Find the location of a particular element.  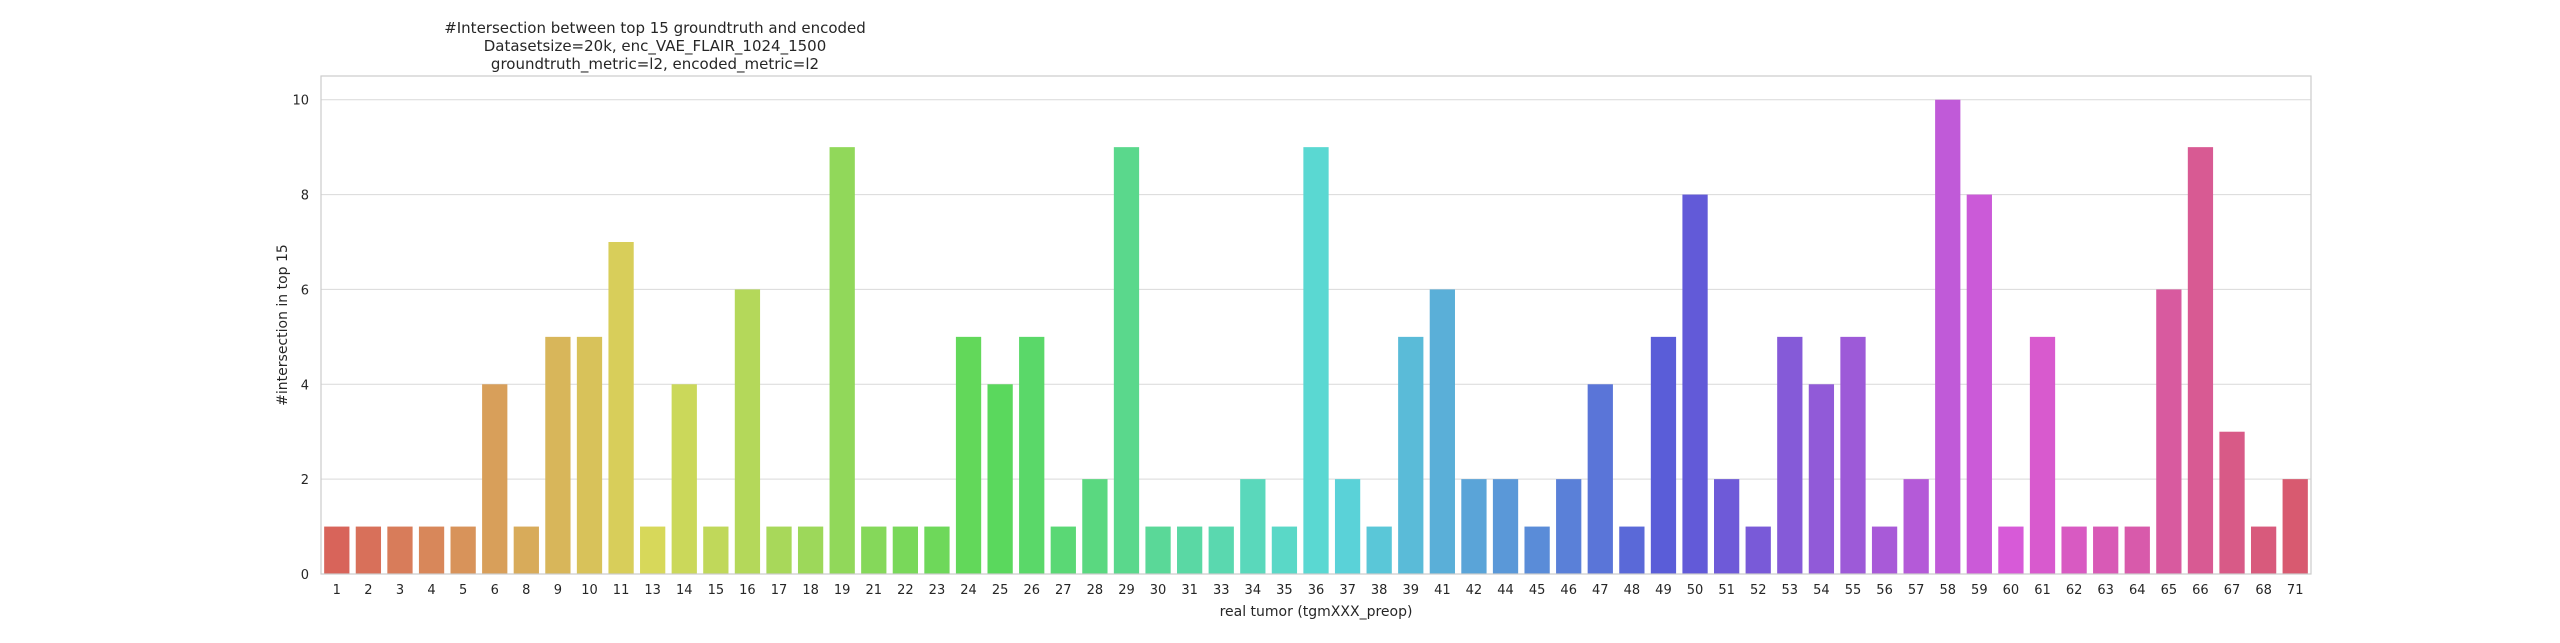

x-tick-label: 38 is located at coordinates (1379, 590).